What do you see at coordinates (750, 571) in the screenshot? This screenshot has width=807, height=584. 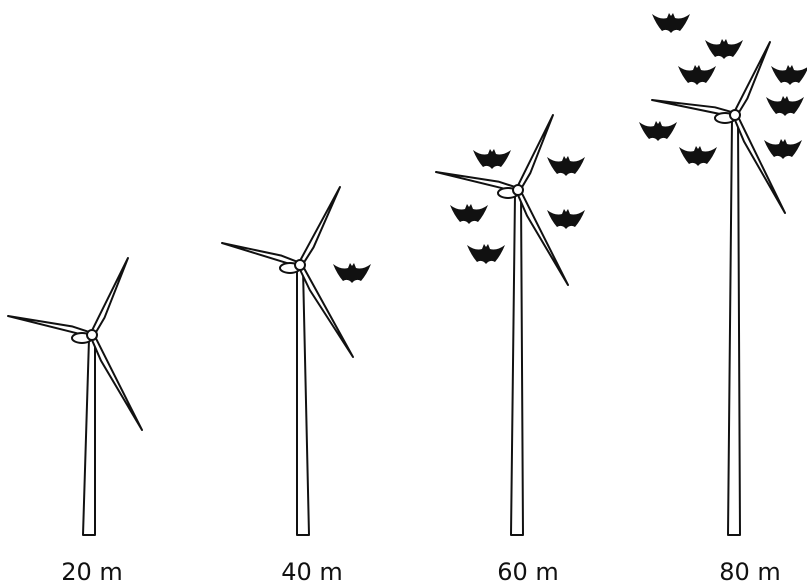 I see `height-label: 80 m` at bounding box center [750, 571].